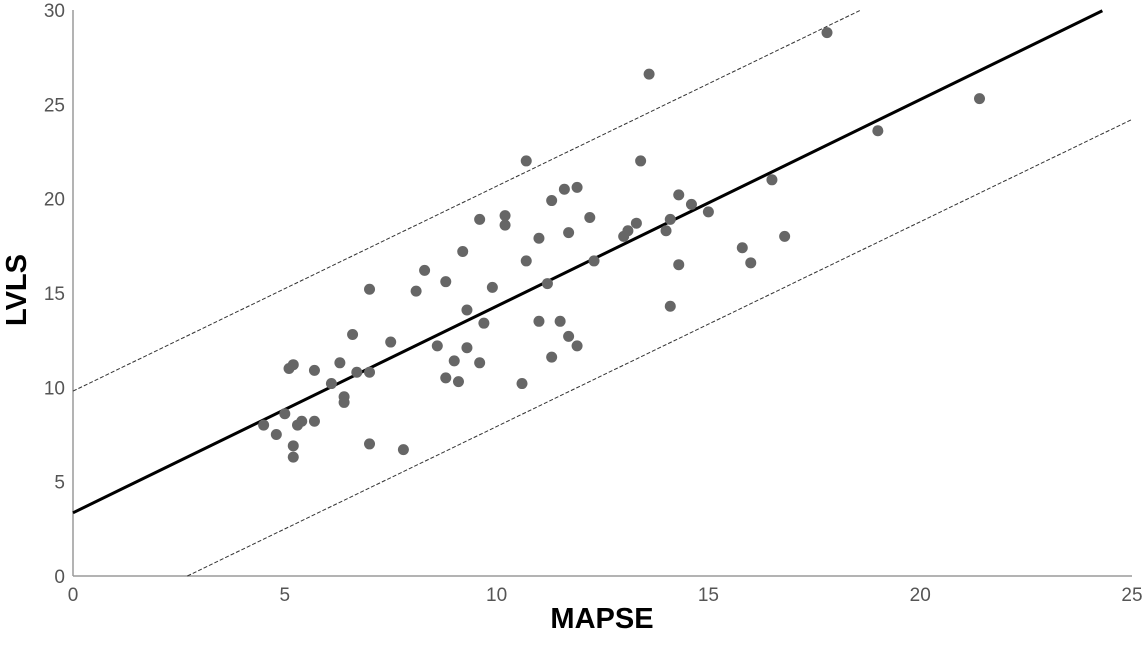 This screenshot has width=1144, height=660. I want to click on y-tick-label: 10, so click(54, 388).